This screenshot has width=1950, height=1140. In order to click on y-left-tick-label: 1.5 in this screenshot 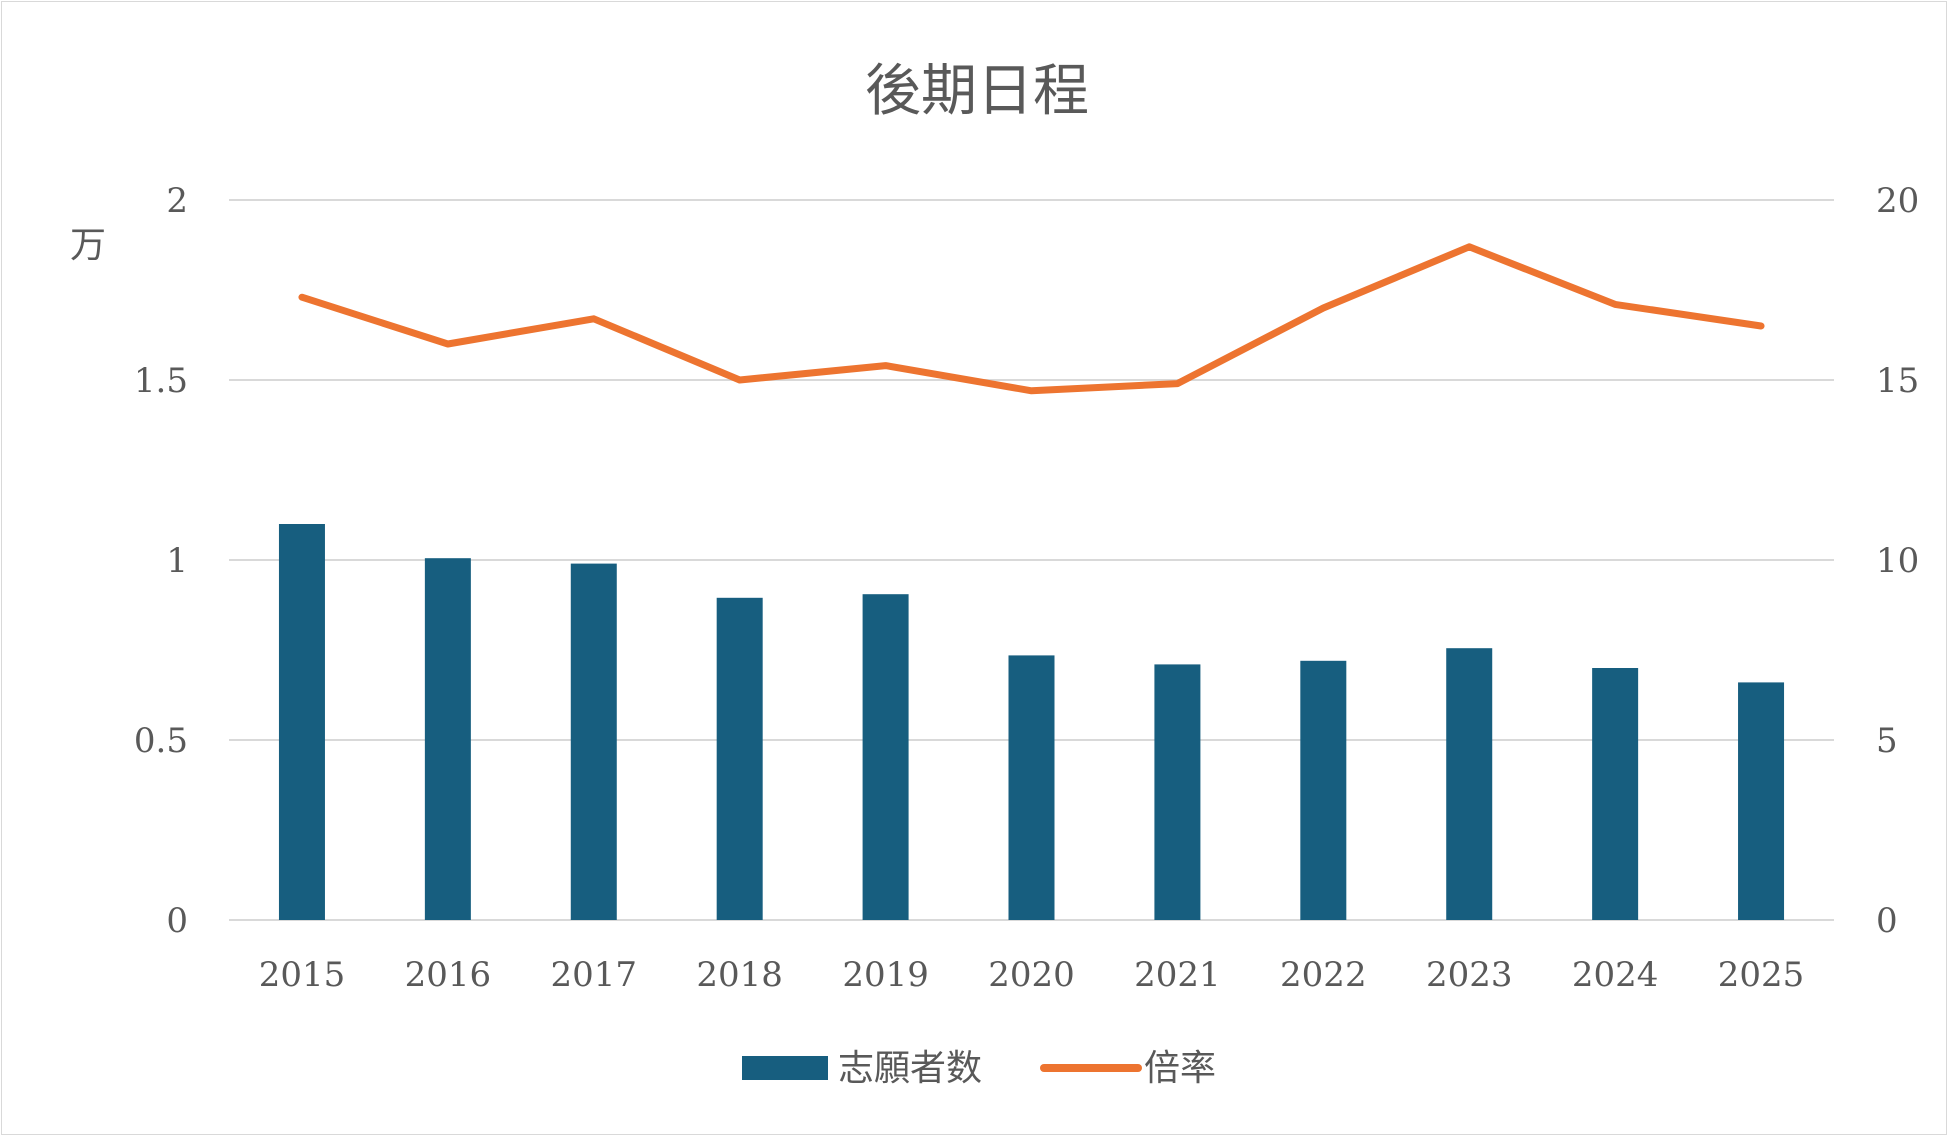, I will do `click(161, 381)`.